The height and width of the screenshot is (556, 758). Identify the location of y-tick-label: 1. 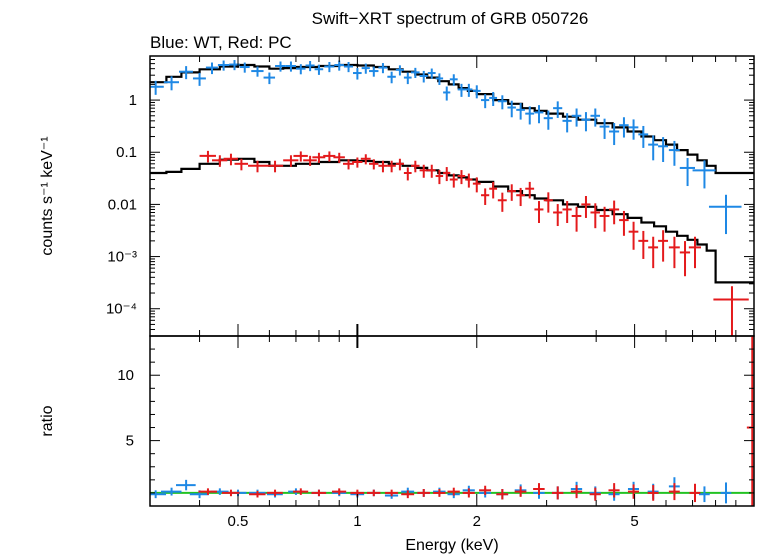
(133, 100).